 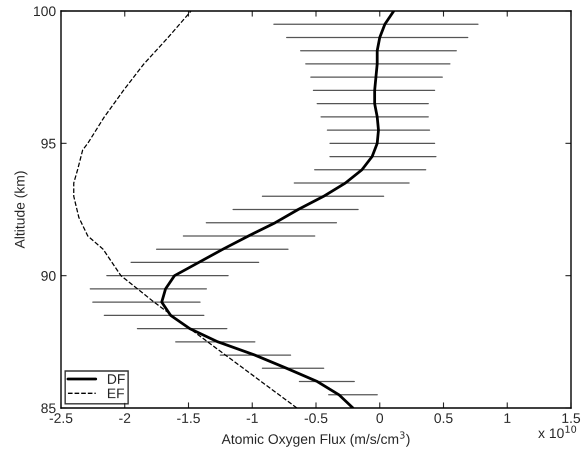 I want to click on x-axis-title: Atomic Oxygen Flux (m/s/cm$^{3}$), so click(x=316, y=439).